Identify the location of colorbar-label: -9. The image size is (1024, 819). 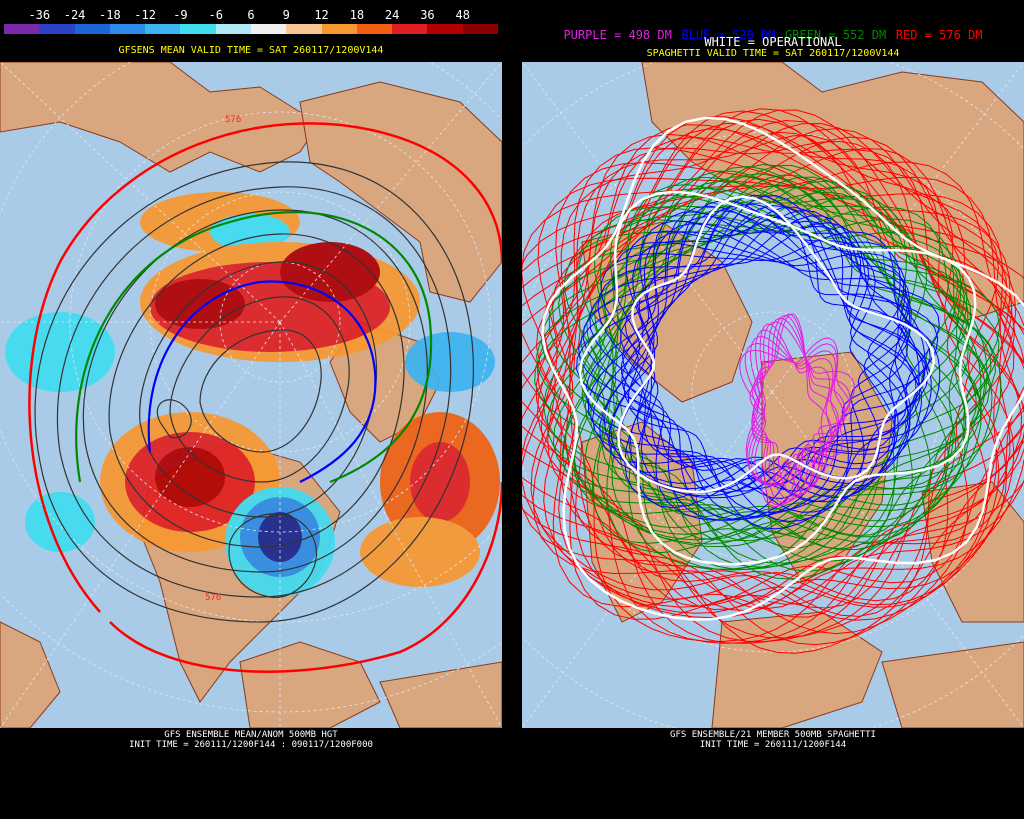
(180, 15).